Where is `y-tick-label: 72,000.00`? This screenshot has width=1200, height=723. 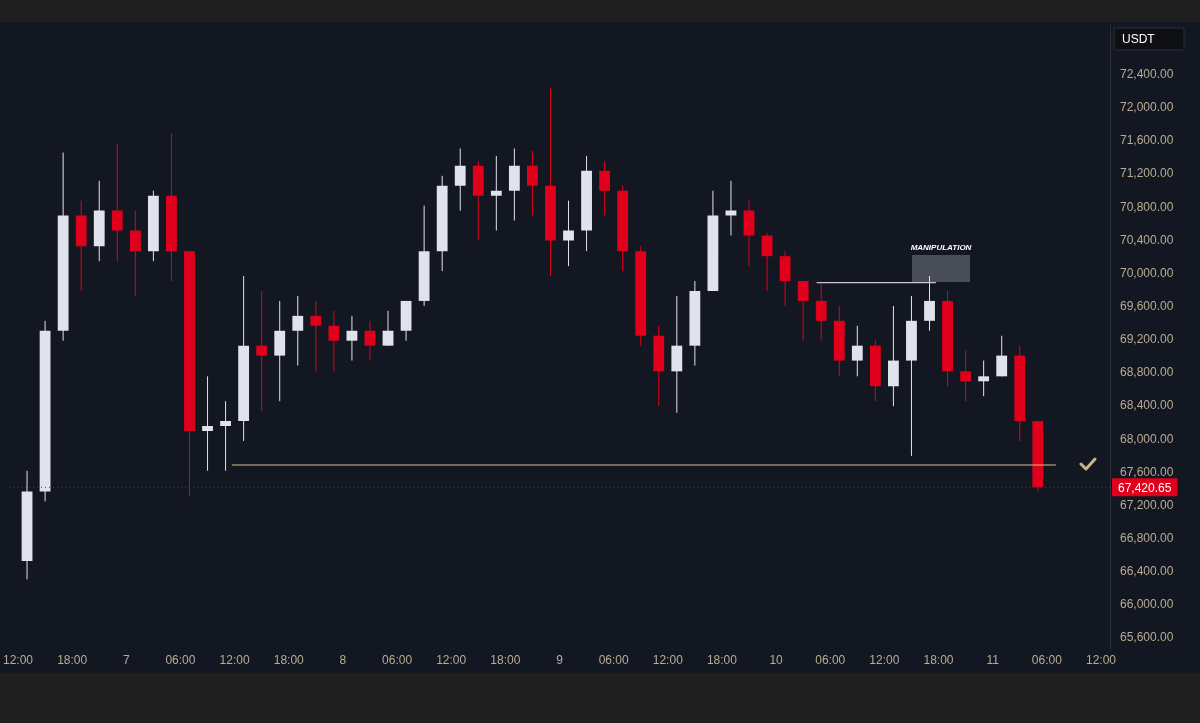 y-tick-label: 72,000.00 is located at coordinates (1147, 107).